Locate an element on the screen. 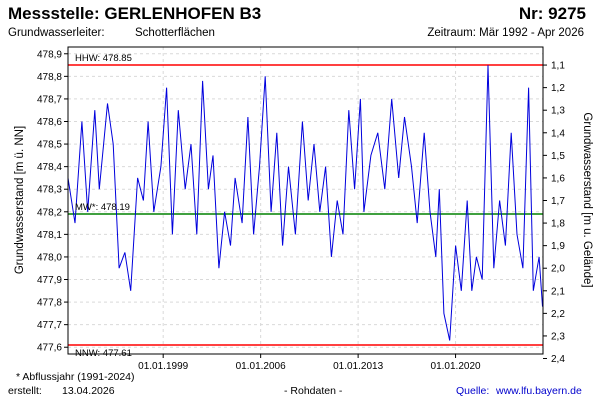 This screenshot has height=400, width=600. created-label: erstellt: is located at coordinates (25, 391).